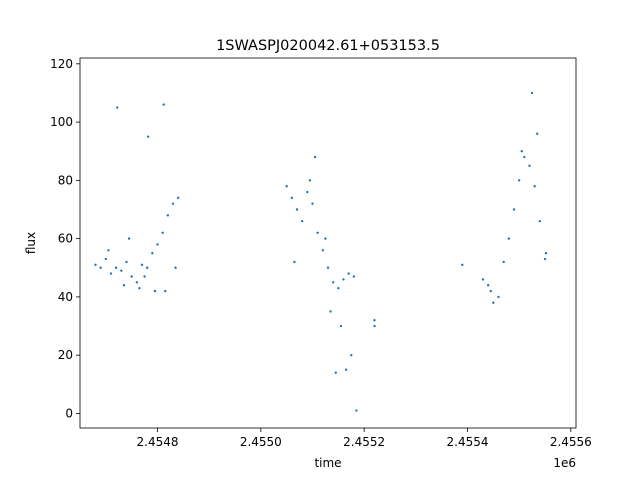 This screenshot has width=640, height=480. What do you see at coordinates (61, 64) in the screenshot?
I see `y-tick-label: 120` at bounding box center [61, 64].